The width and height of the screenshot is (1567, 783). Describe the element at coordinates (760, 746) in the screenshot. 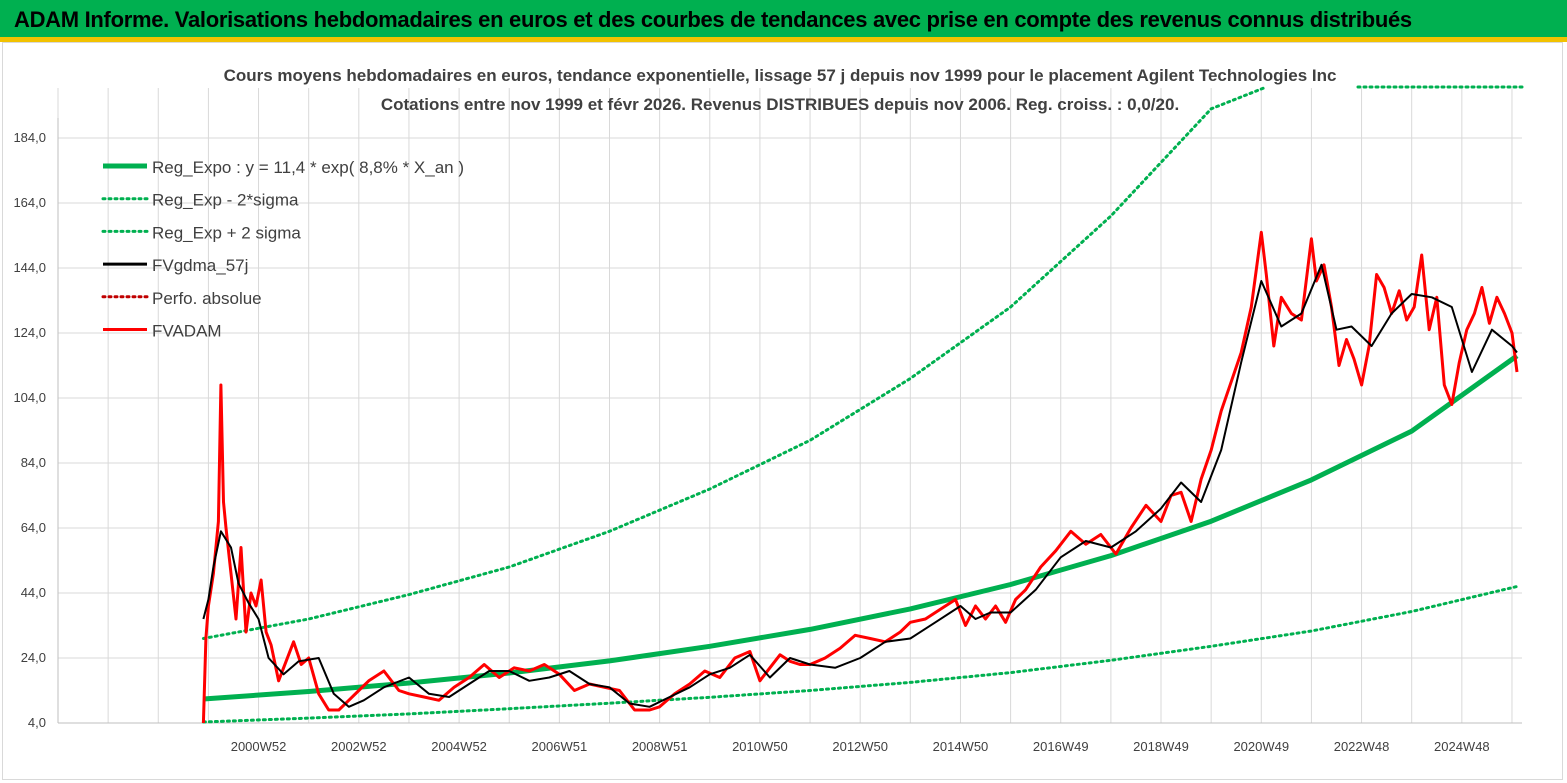

I see `x-tick-label: 2010W50` at that location.